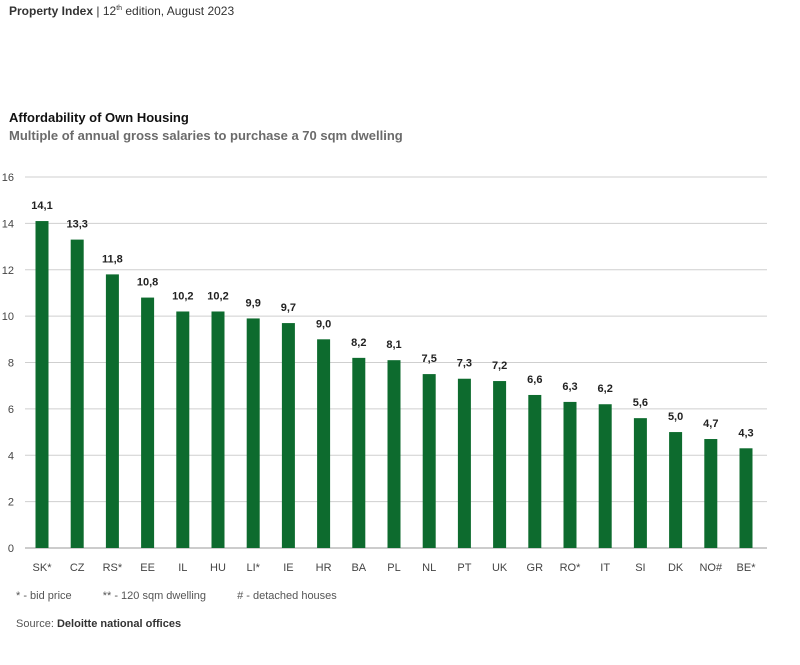 This screenshot has width=800, height=665. What do you see at coordinates (464, 364) in the screenshot?
I see `value-label-12: 7,3` at bounding box center [464, 364].